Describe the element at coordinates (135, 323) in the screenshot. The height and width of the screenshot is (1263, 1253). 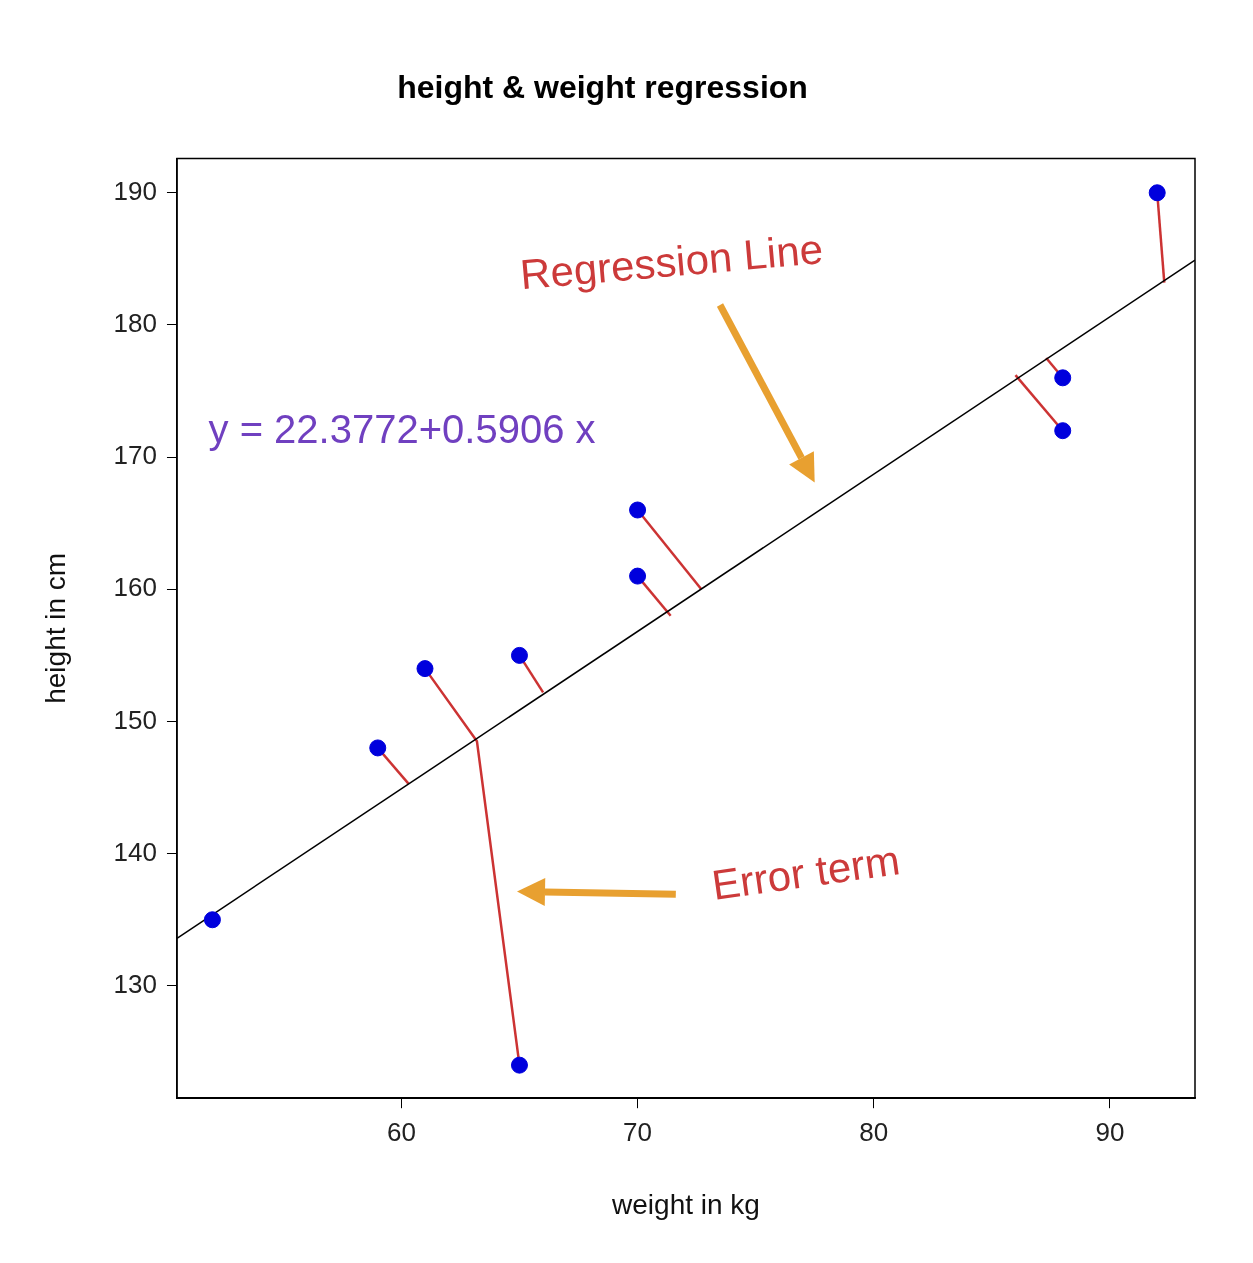
I see `y-tick-label: 180` at that location.